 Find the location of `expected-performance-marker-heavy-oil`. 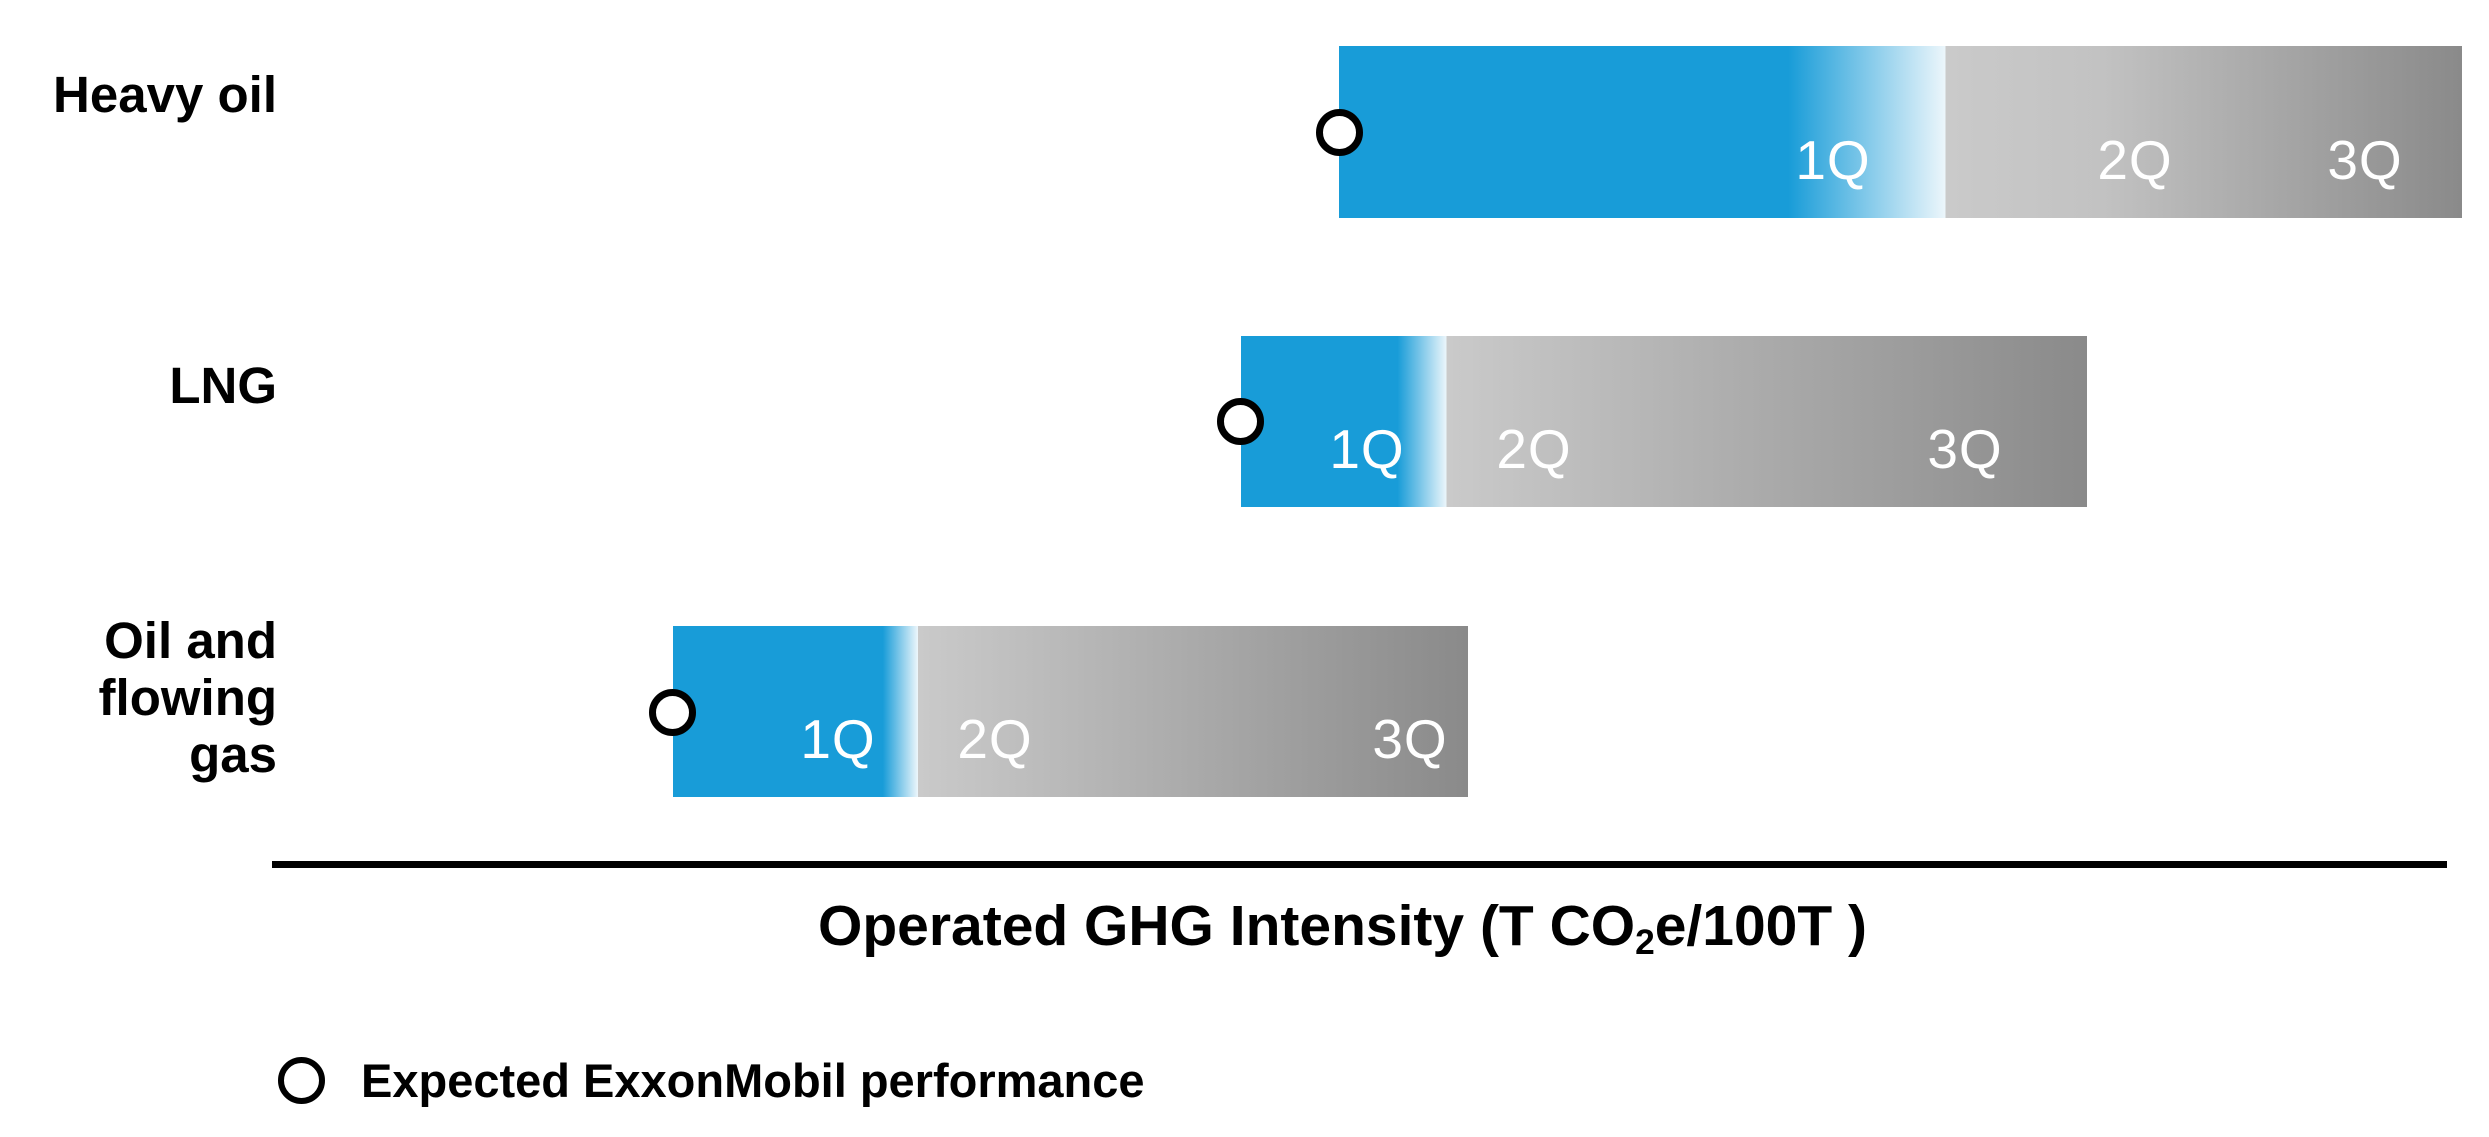

expected-performance-marker-heavy-oil is located at coordinates (1339, 132).